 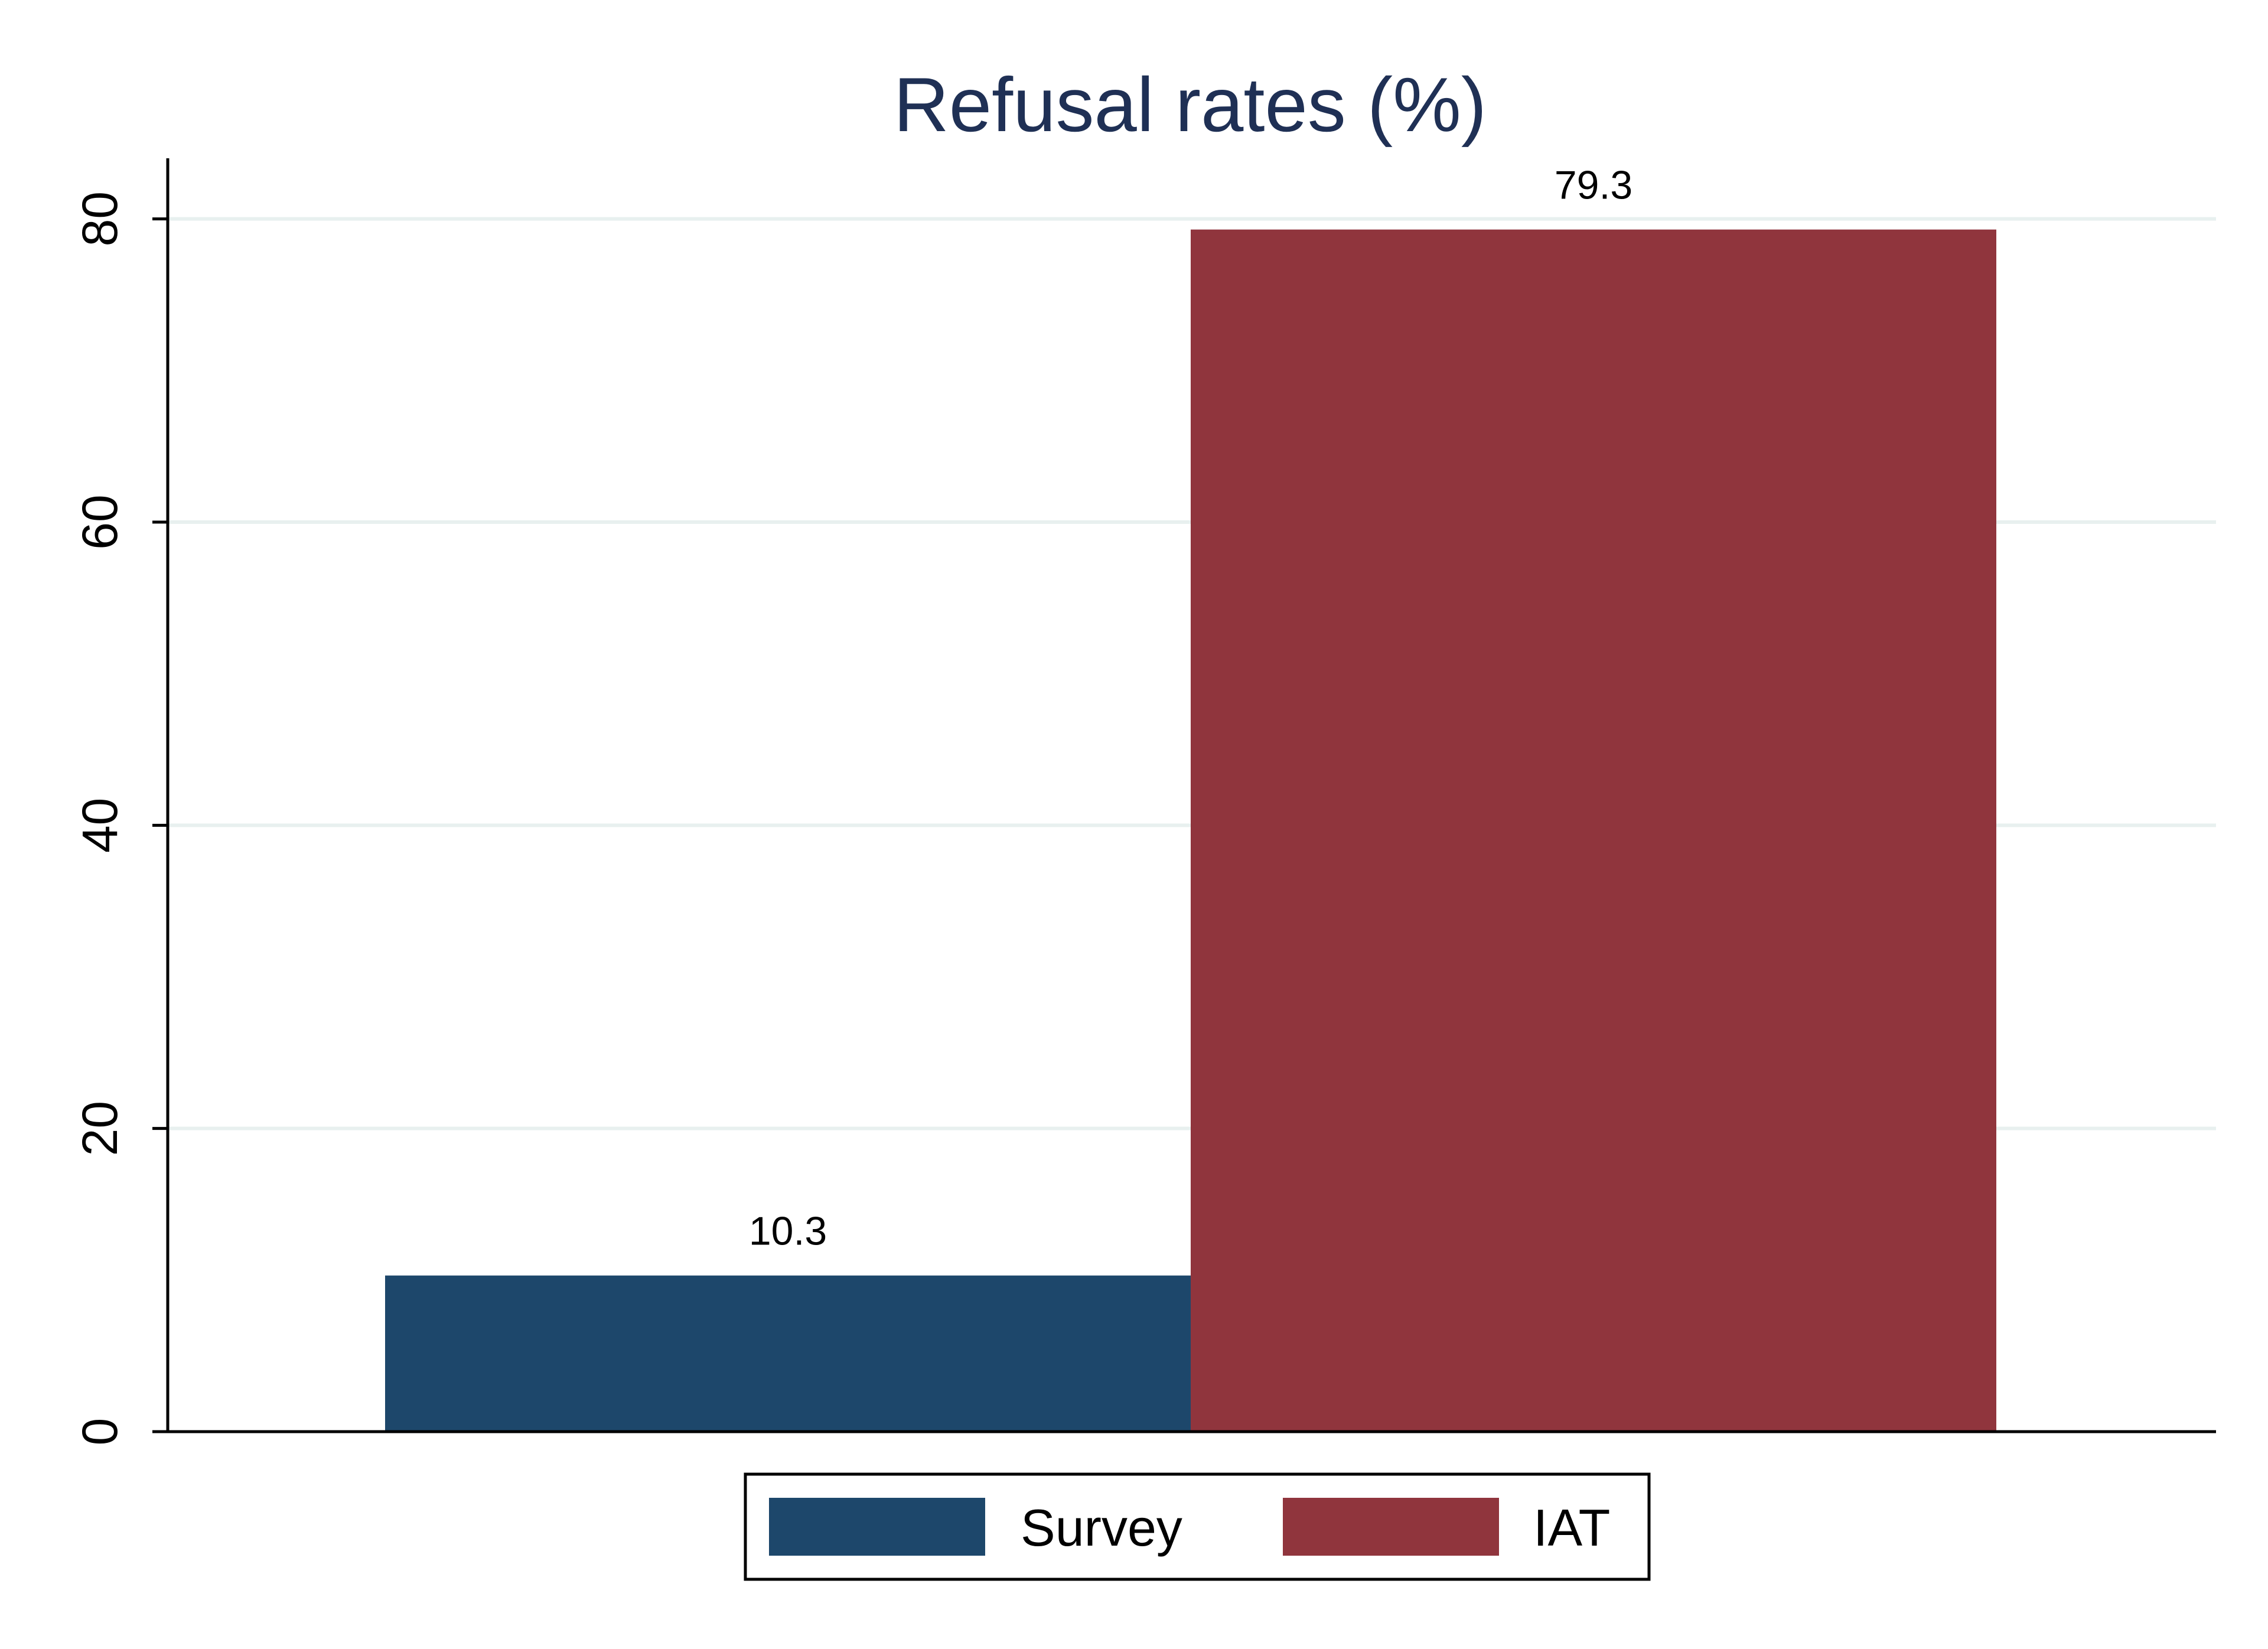 What do you see at coordinates (788, 1231) in the screenshot?
I see `data-label-survey: 10.3` at bounding box center [788, 1231].